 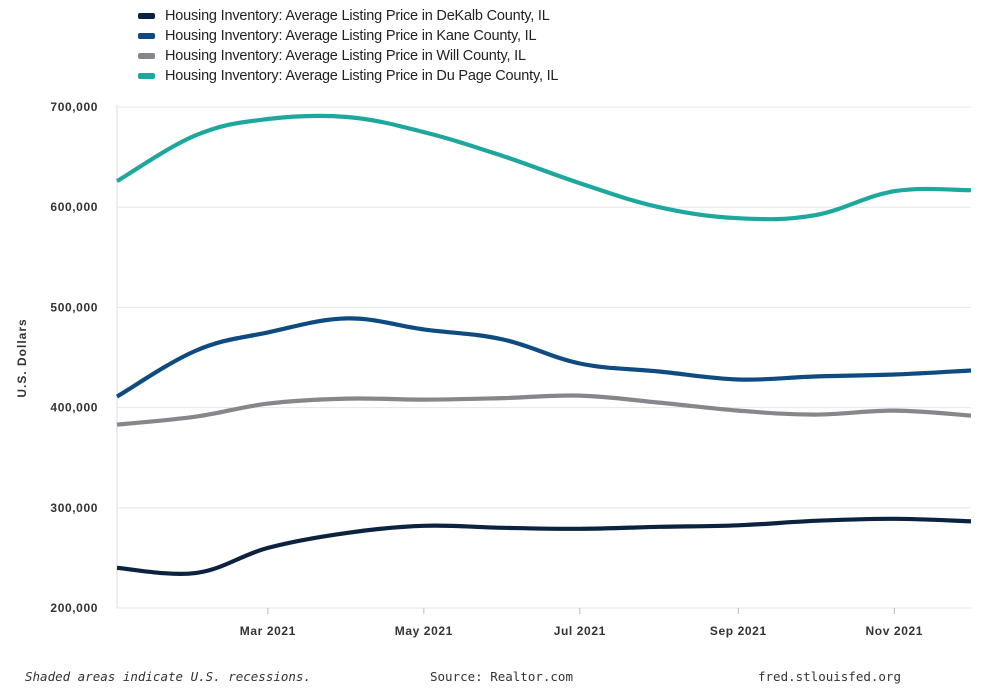 I want to click on y-tick-label: 700,000, so click(x=74, y=107).